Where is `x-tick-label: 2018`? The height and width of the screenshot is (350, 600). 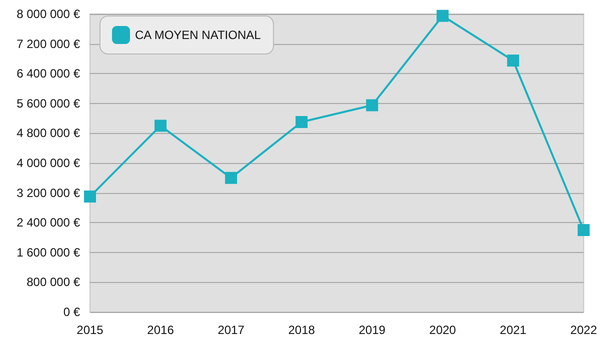 x-tick-label: 2018 is located at coordinates (302, 330).